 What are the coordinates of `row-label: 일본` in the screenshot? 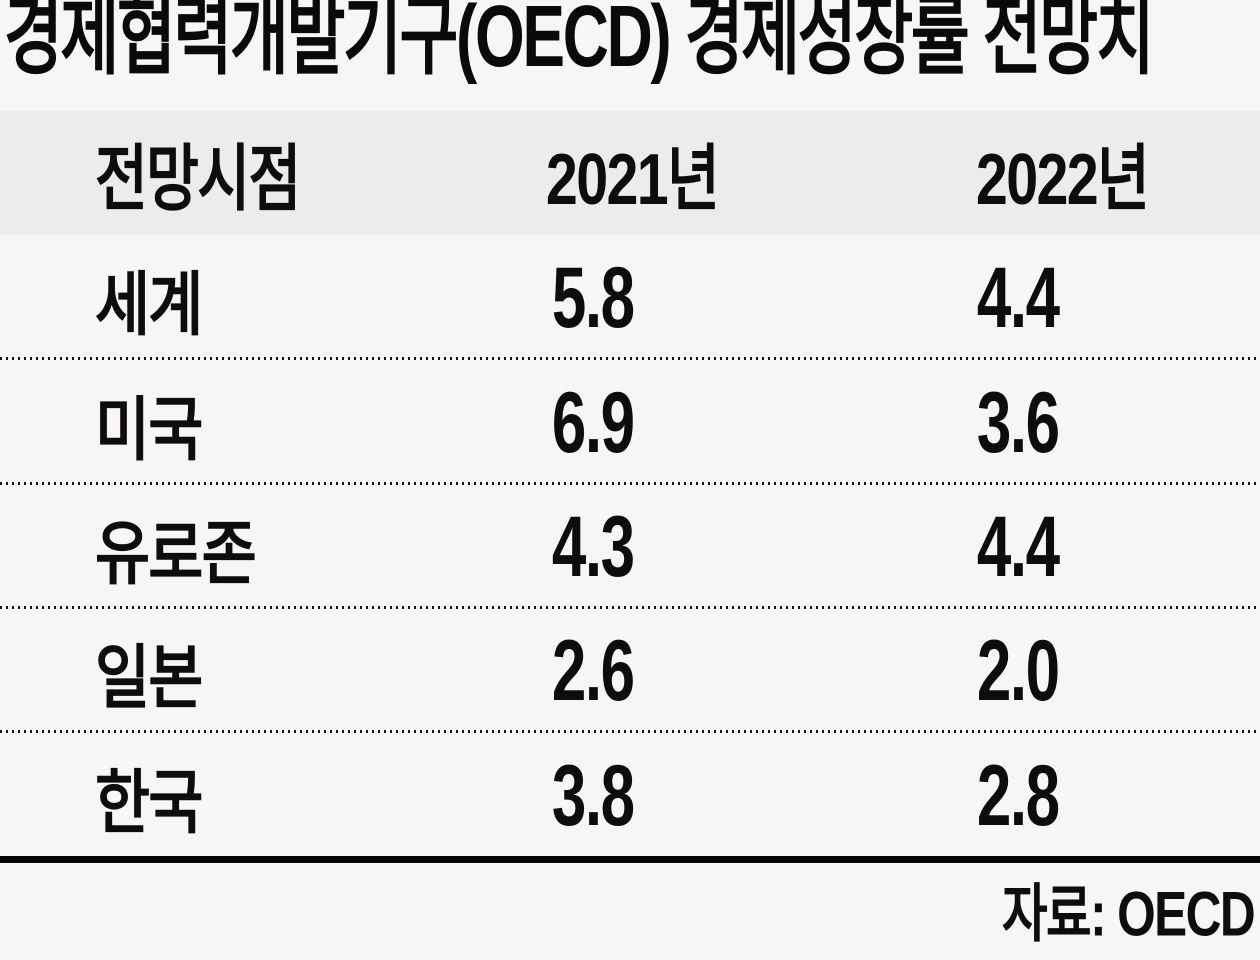 It's located at (149, 677).